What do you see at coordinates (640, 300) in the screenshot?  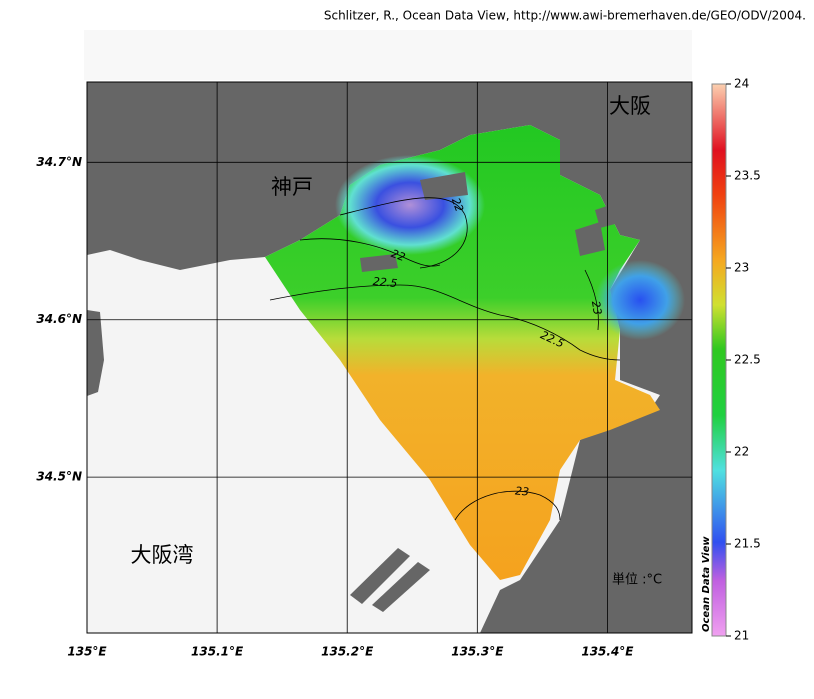 I see `cold-patch` at bounding box center [640, 300].